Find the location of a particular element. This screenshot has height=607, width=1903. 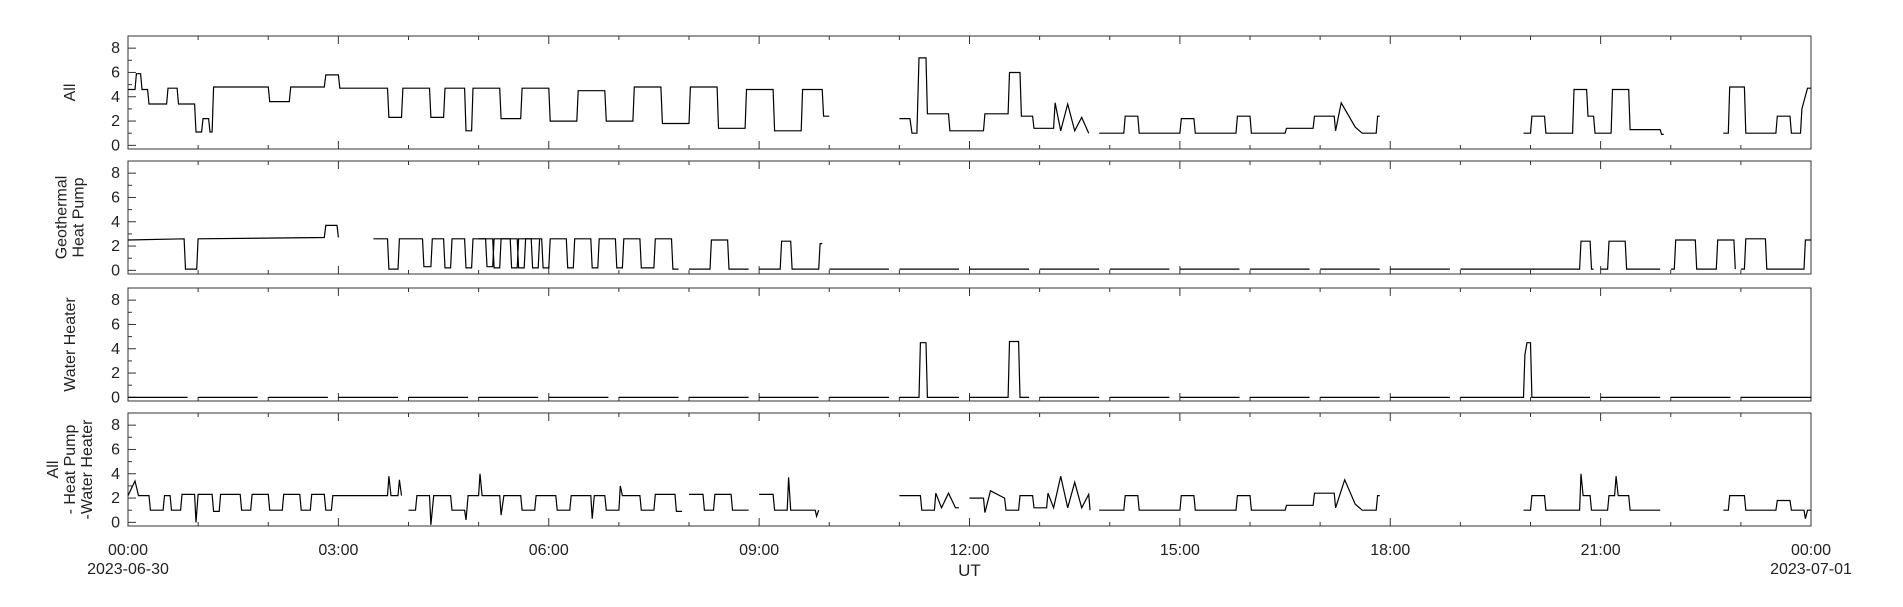

x-tick-label: 21:00 is located at coordinates (1601, 550).